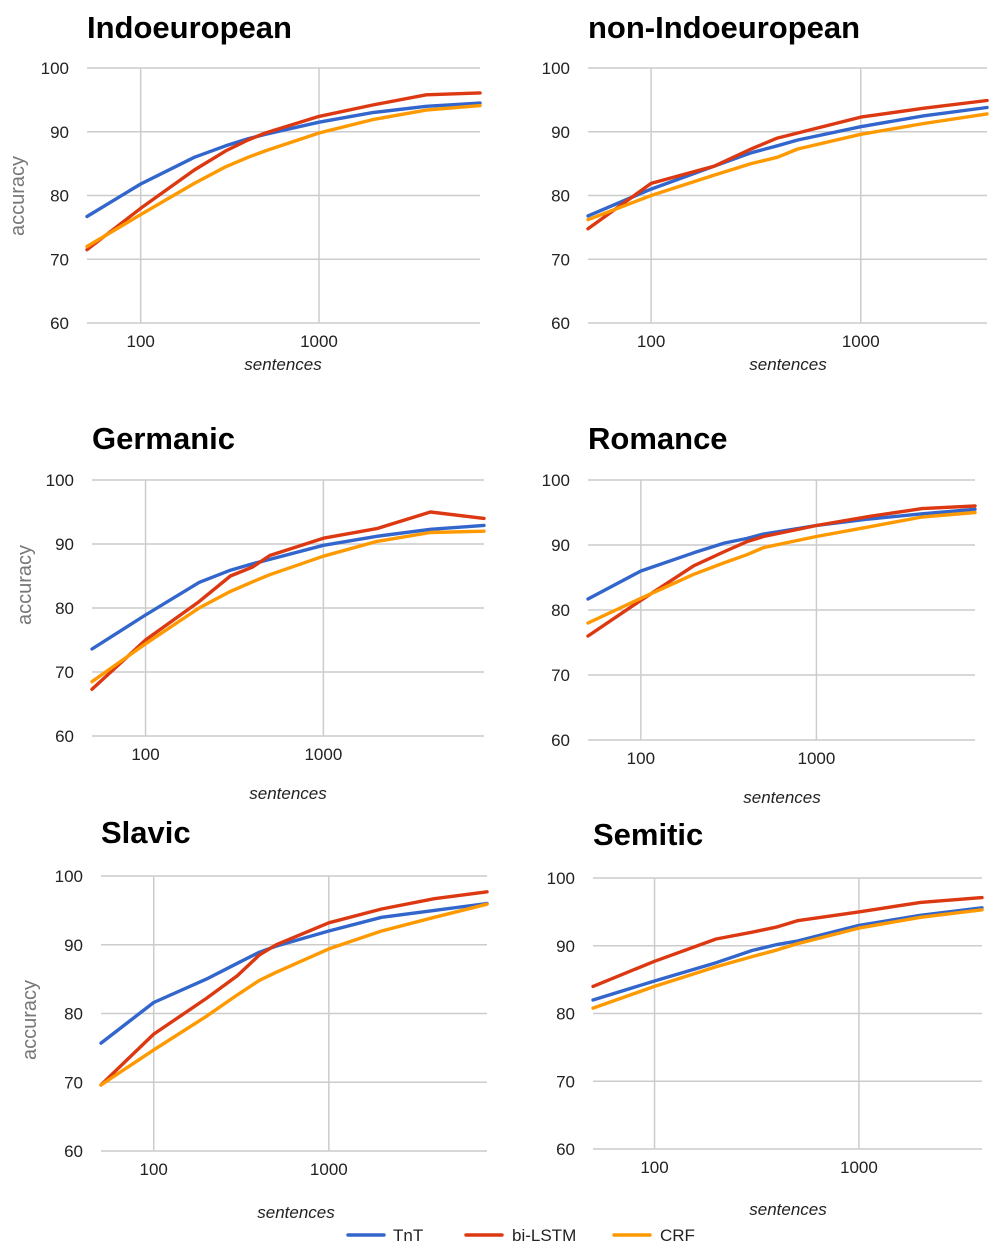 This screenshot has width=1006, height=1247. I want to click on panel-5: 60 70 80 90 100 100 1000 Semitic sentences, so click(765, 1018).